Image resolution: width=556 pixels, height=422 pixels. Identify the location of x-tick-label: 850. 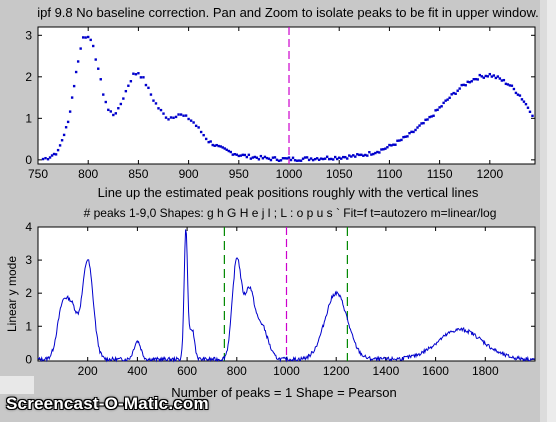
(138, 174).